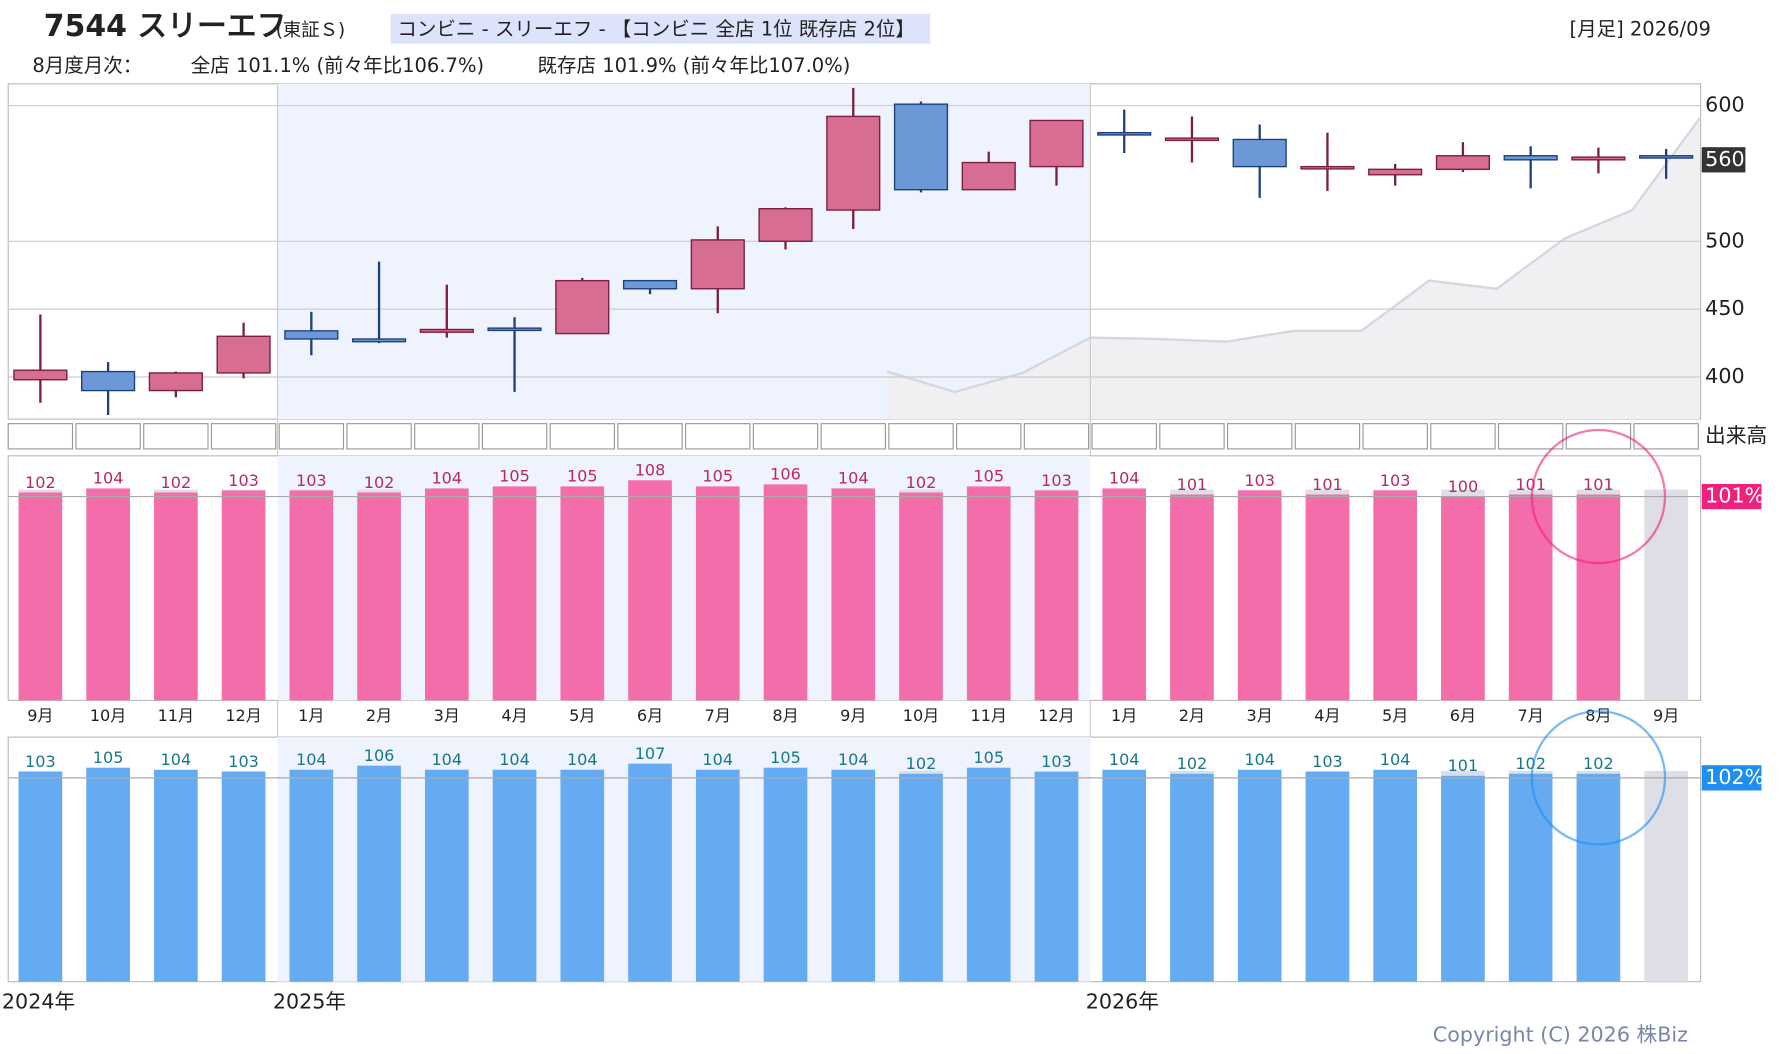 Image resolution: width=1780 pixels, height=1054 pixels. What do you see at coordinates (1724, 308) in the screenshot?
I see `y-tick-label: 450` at bounding box center [1724, 308].